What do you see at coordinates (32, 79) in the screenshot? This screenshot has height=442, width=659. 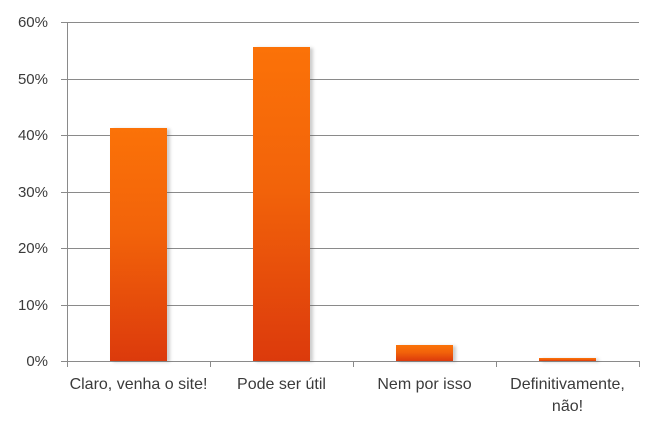 I see `y-axis-tick-label: 50%` at bounding box center [32, 79].